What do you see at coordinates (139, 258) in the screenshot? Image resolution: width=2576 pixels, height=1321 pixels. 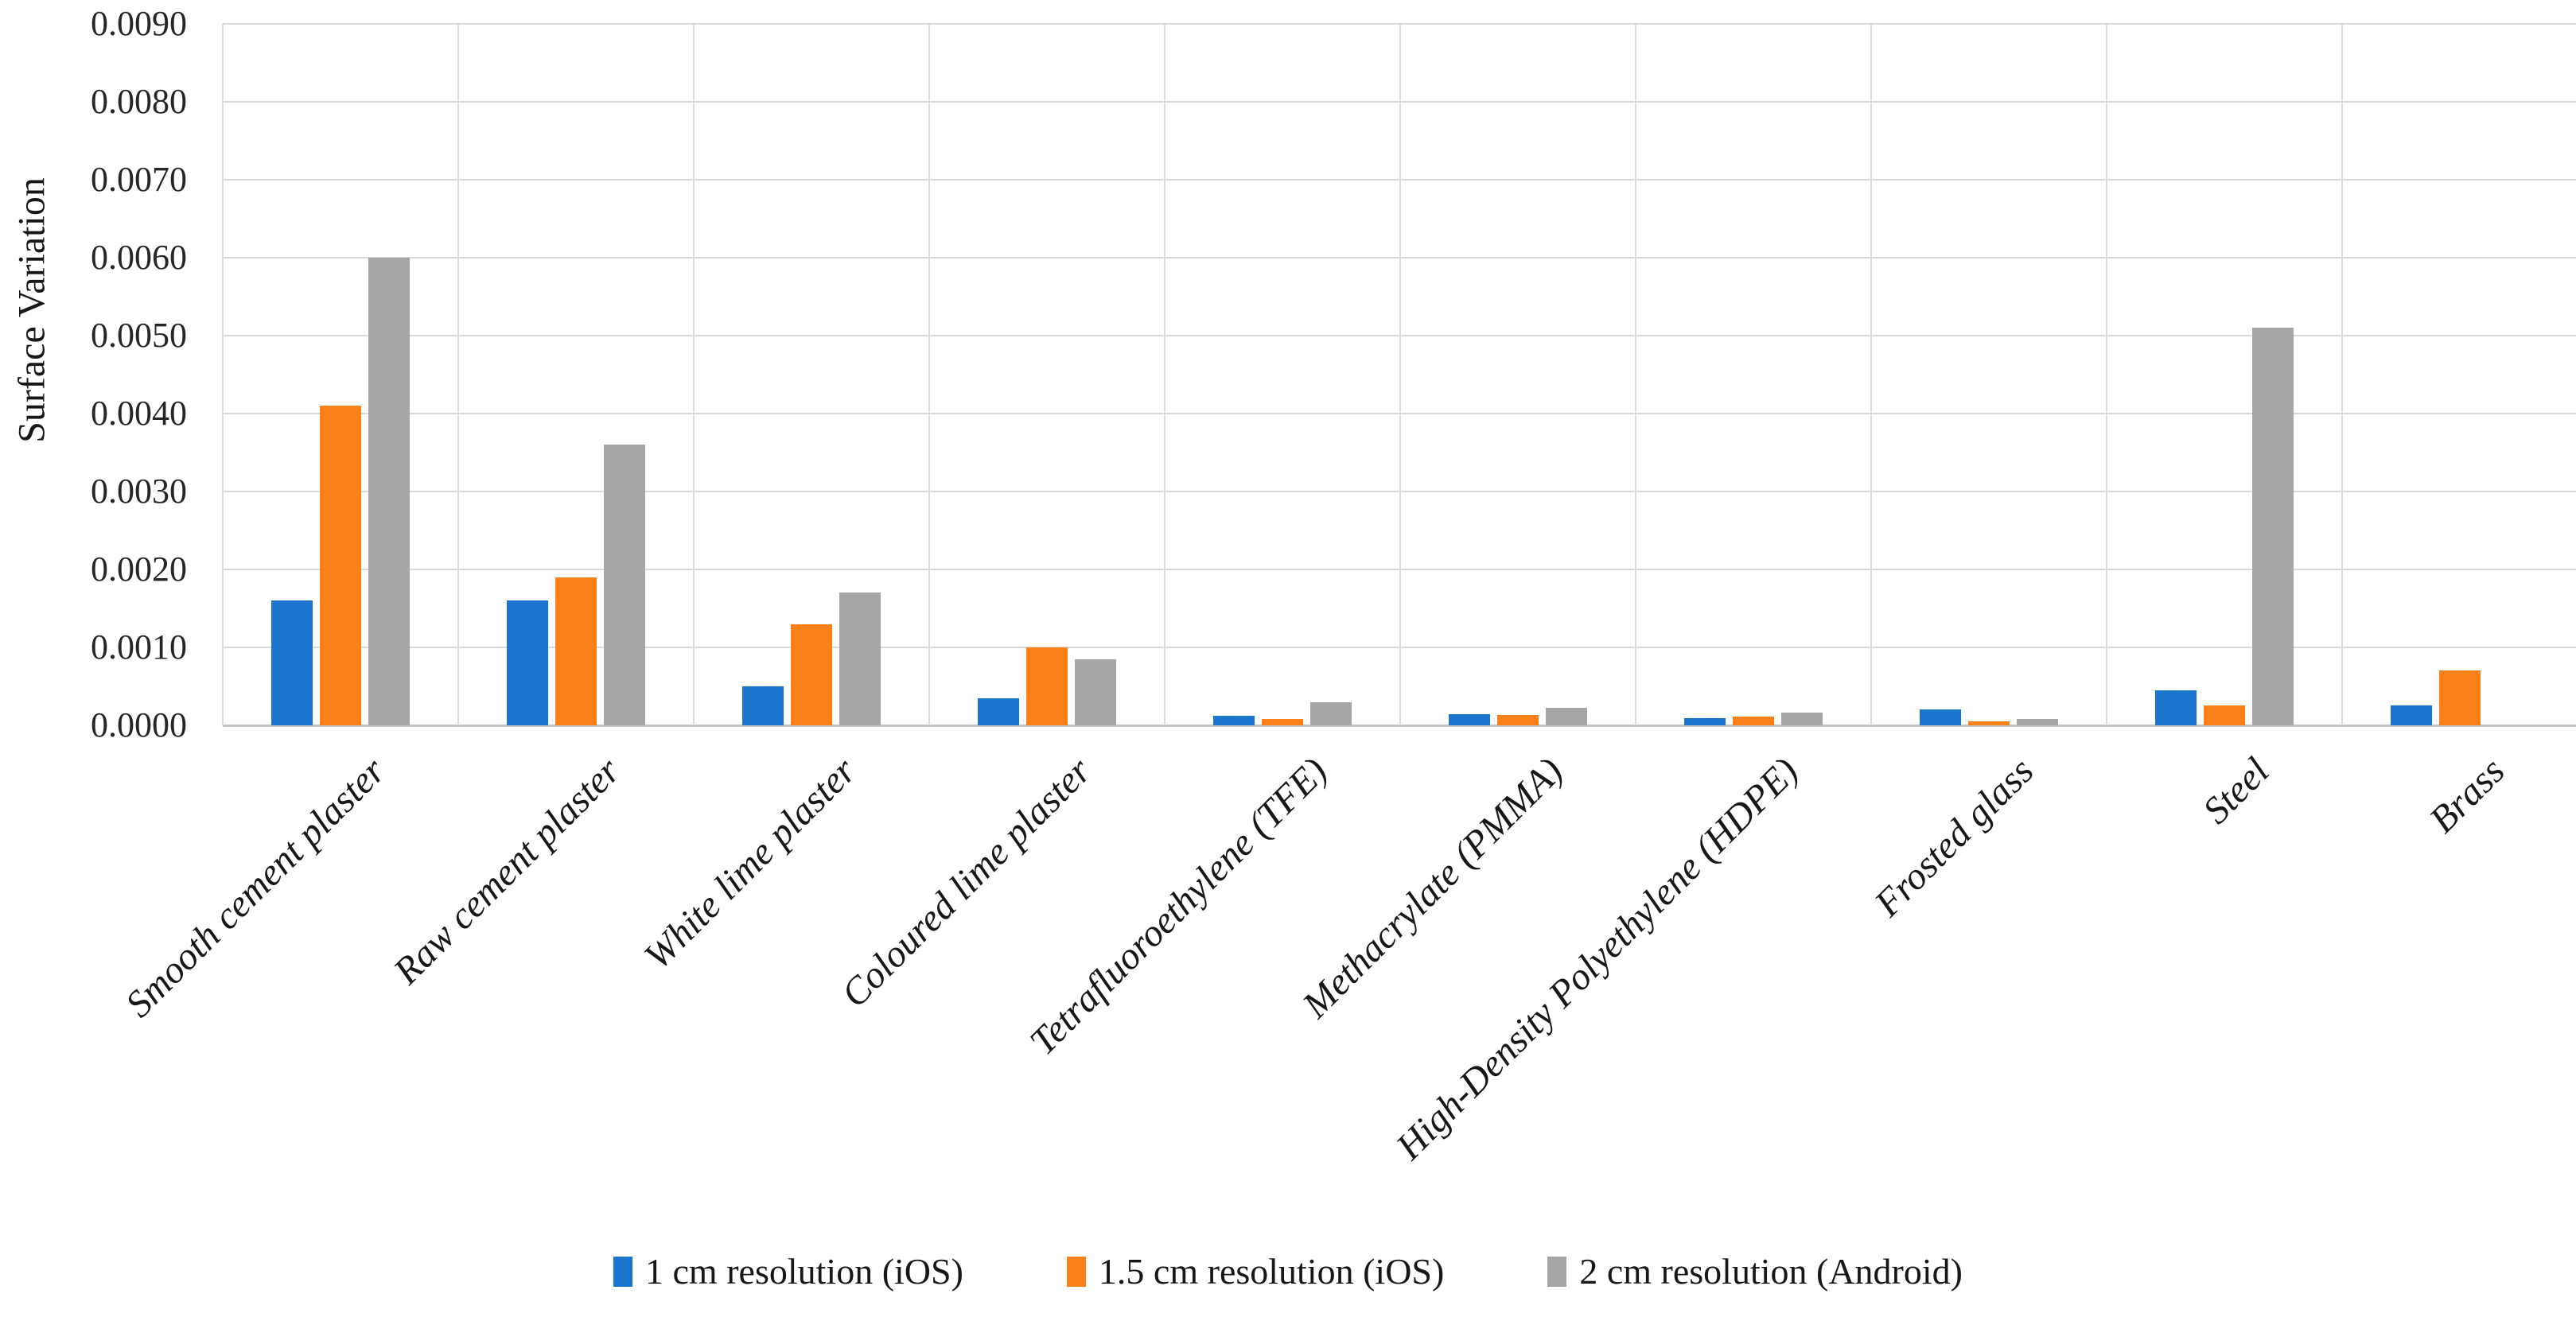 I see `y-tick-label: 0.0060` at bounding box center [139, 258].